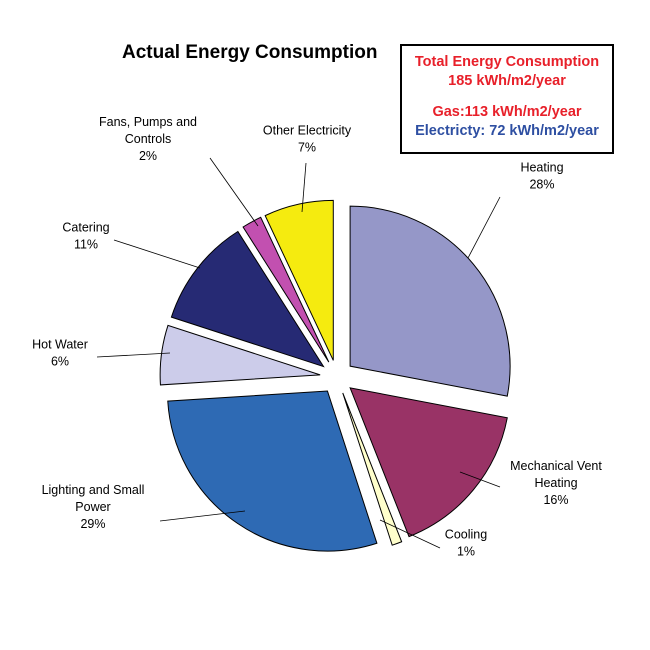  Describe the element at coordinates (240, 355) in the screenshot. I see `pie-slice-hot-water` at that location.